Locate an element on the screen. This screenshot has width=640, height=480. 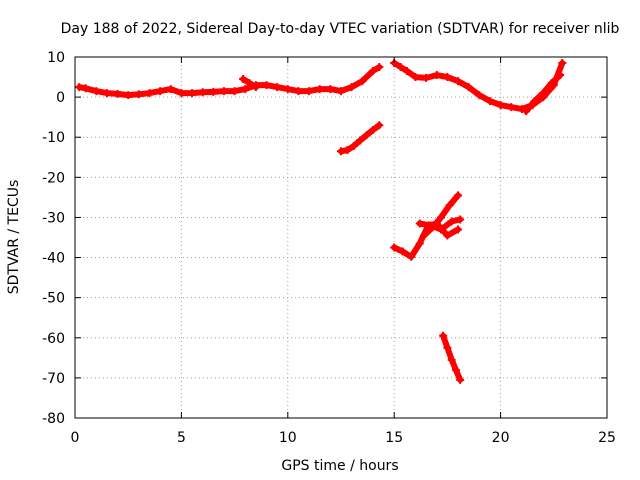
y-tick-label: 0 is located at coordinates (60, 98).